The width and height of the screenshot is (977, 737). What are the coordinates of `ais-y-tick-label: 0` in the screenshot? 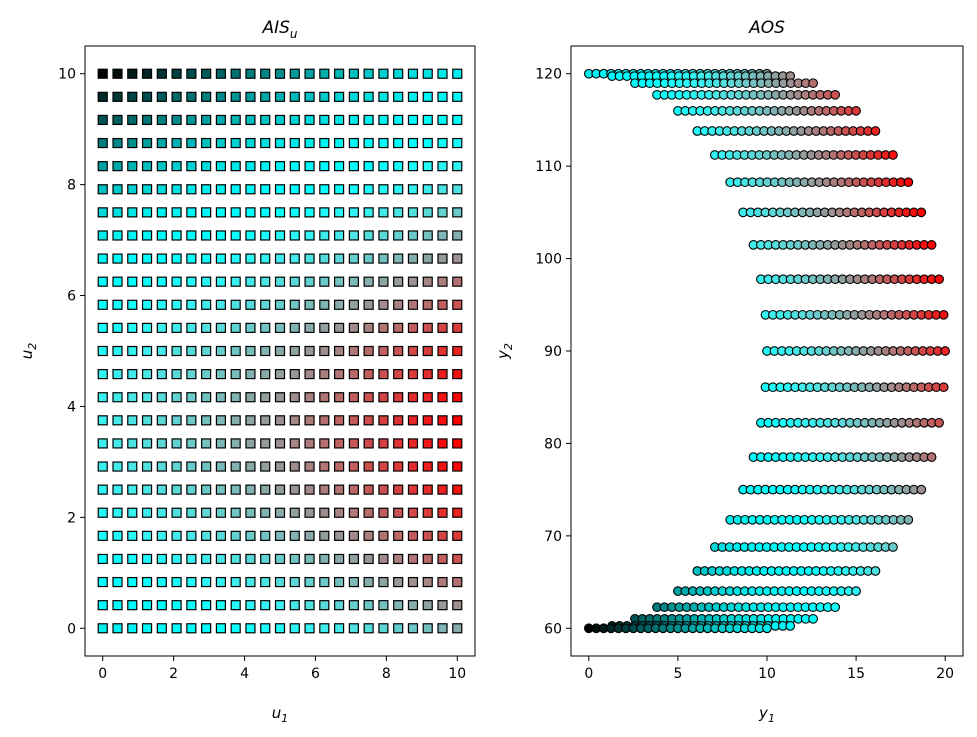 It's located at (71, 629).